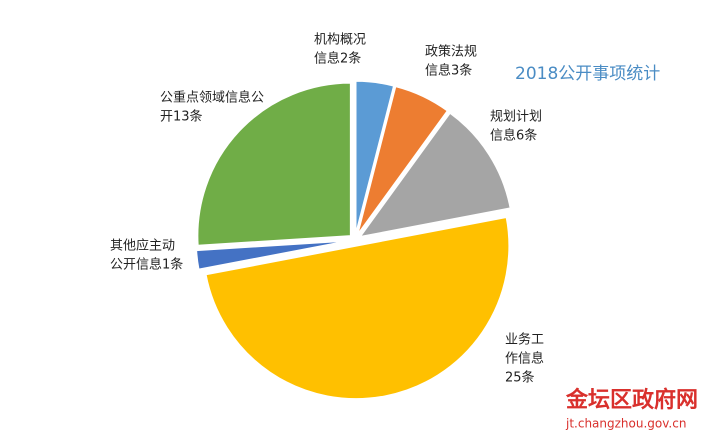  What do you see at coordinates (625, 424) in the screenshot?
I see `watermark-url: jt.changzhou.gov.cn` at bounding box center [625, 424].